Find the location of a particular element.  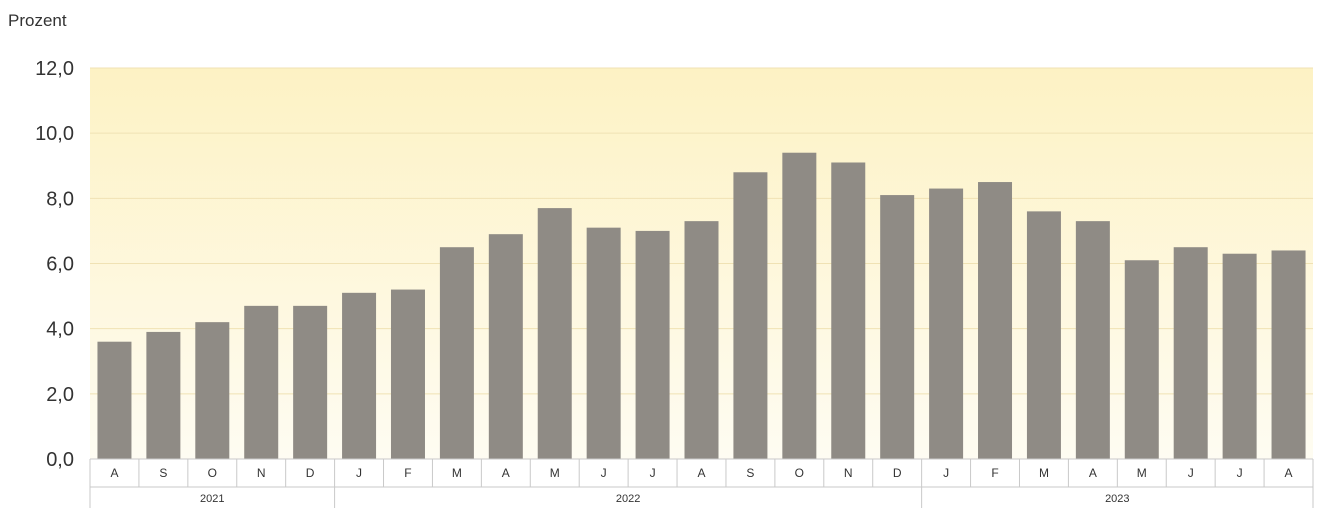

y-axis-label: Prozent is located at coordinates (37, 20).